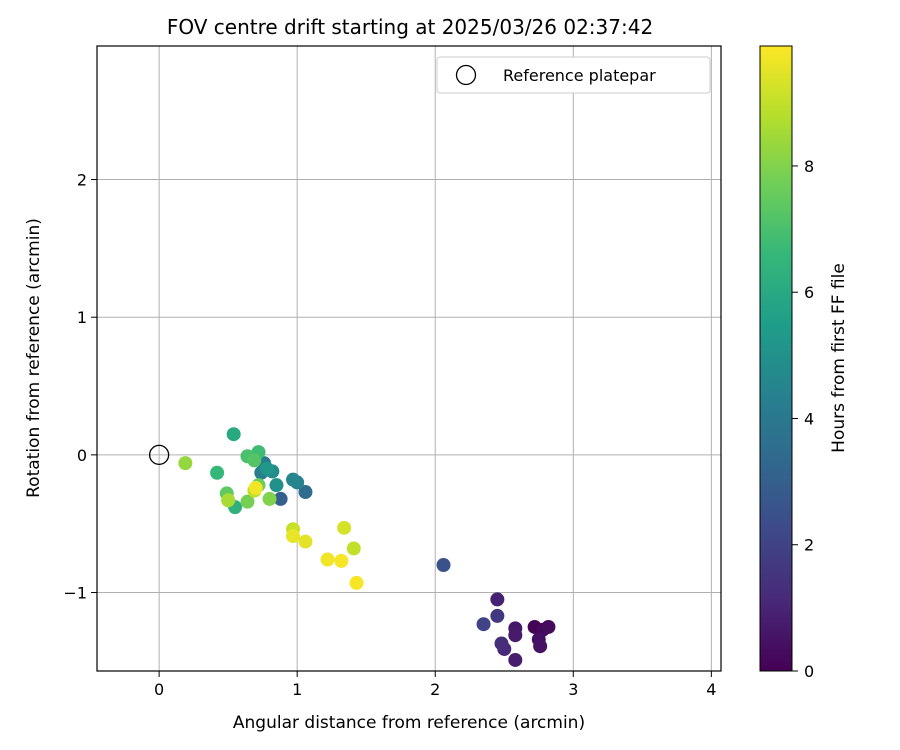 The image size is (900, 750). I want to click on y-tick-label: 0, so click(82, 455).